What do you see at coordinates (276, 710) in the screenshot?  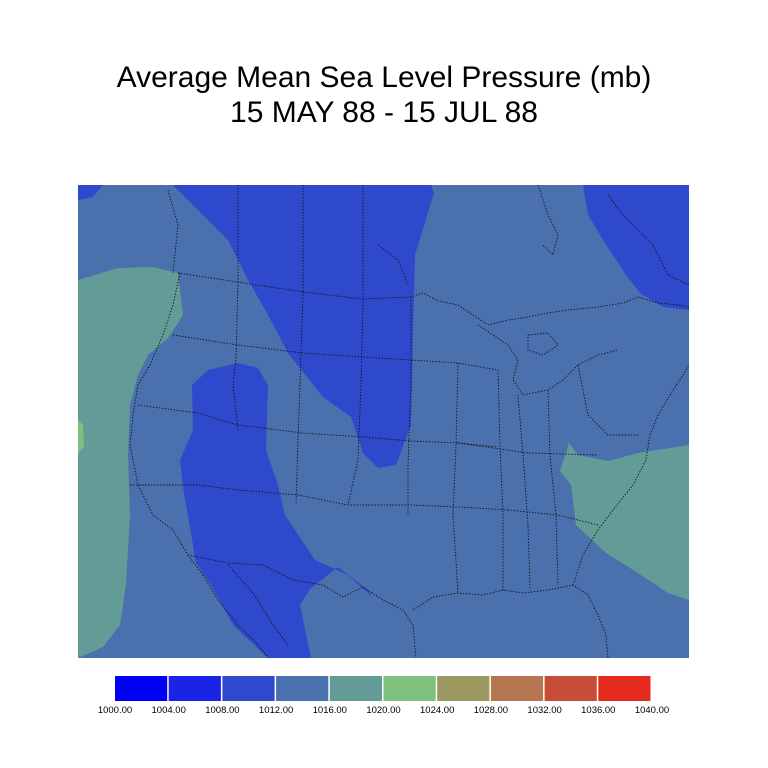 I see `colorbar-tick-label: 1012.00` at bounding box center [276, 710].